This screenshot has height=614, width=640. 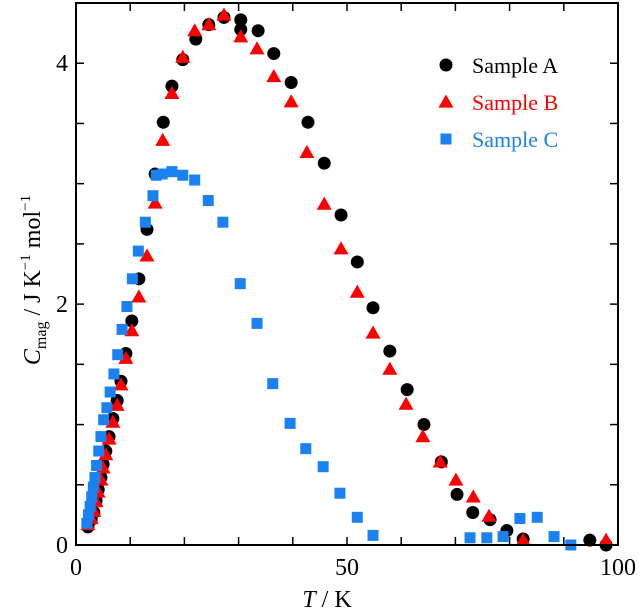 What do you see at coordinates (515, 139) in the screenshot?
I see `legend-label: Sample C` at bounding box center [515, 139].